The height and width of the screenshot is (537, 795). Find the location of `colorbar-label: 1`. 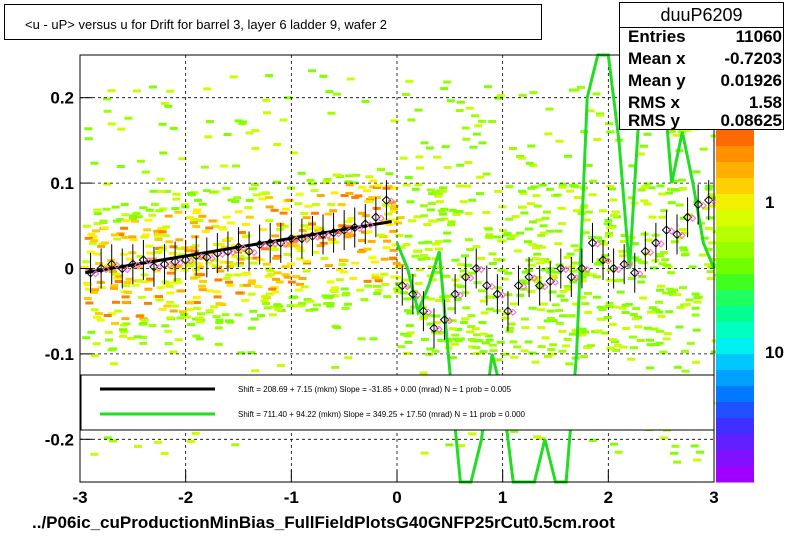

colorbar-label: 1 is located at coordinates (769, 202).